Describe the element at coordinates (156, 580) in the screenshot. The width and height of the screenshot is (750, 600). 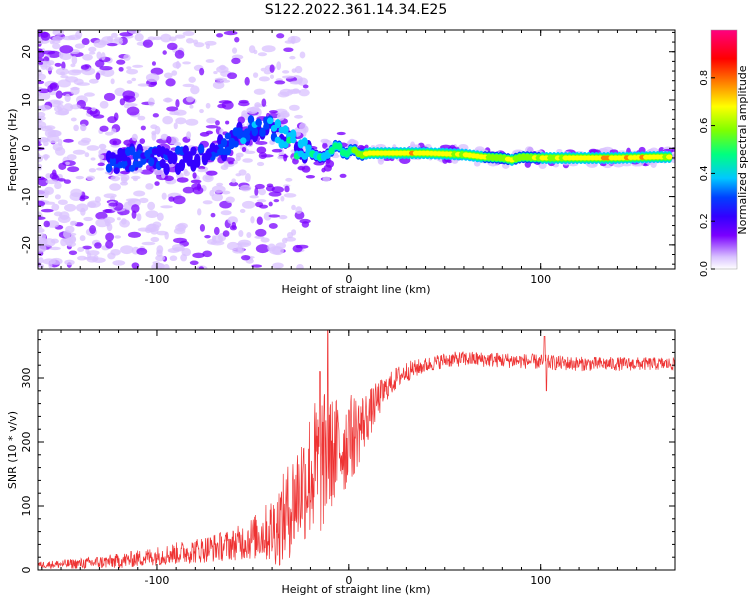
I see `x-tick-label: -100` at that location.